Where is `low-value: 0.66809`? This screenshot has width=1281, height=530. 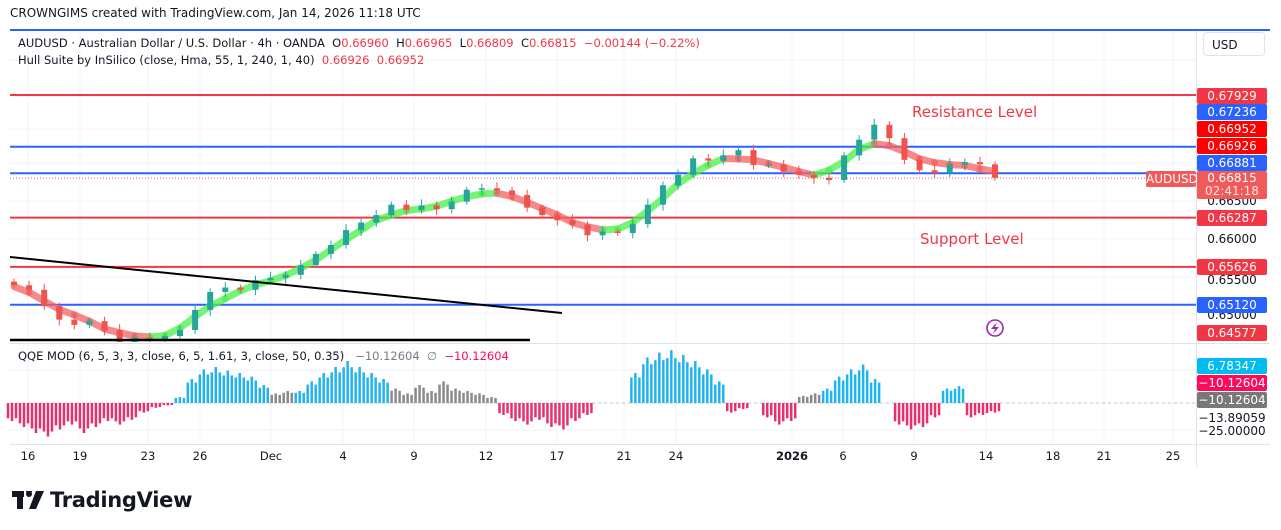 low-value: 0.66809 is located at coordinates (490, 43).